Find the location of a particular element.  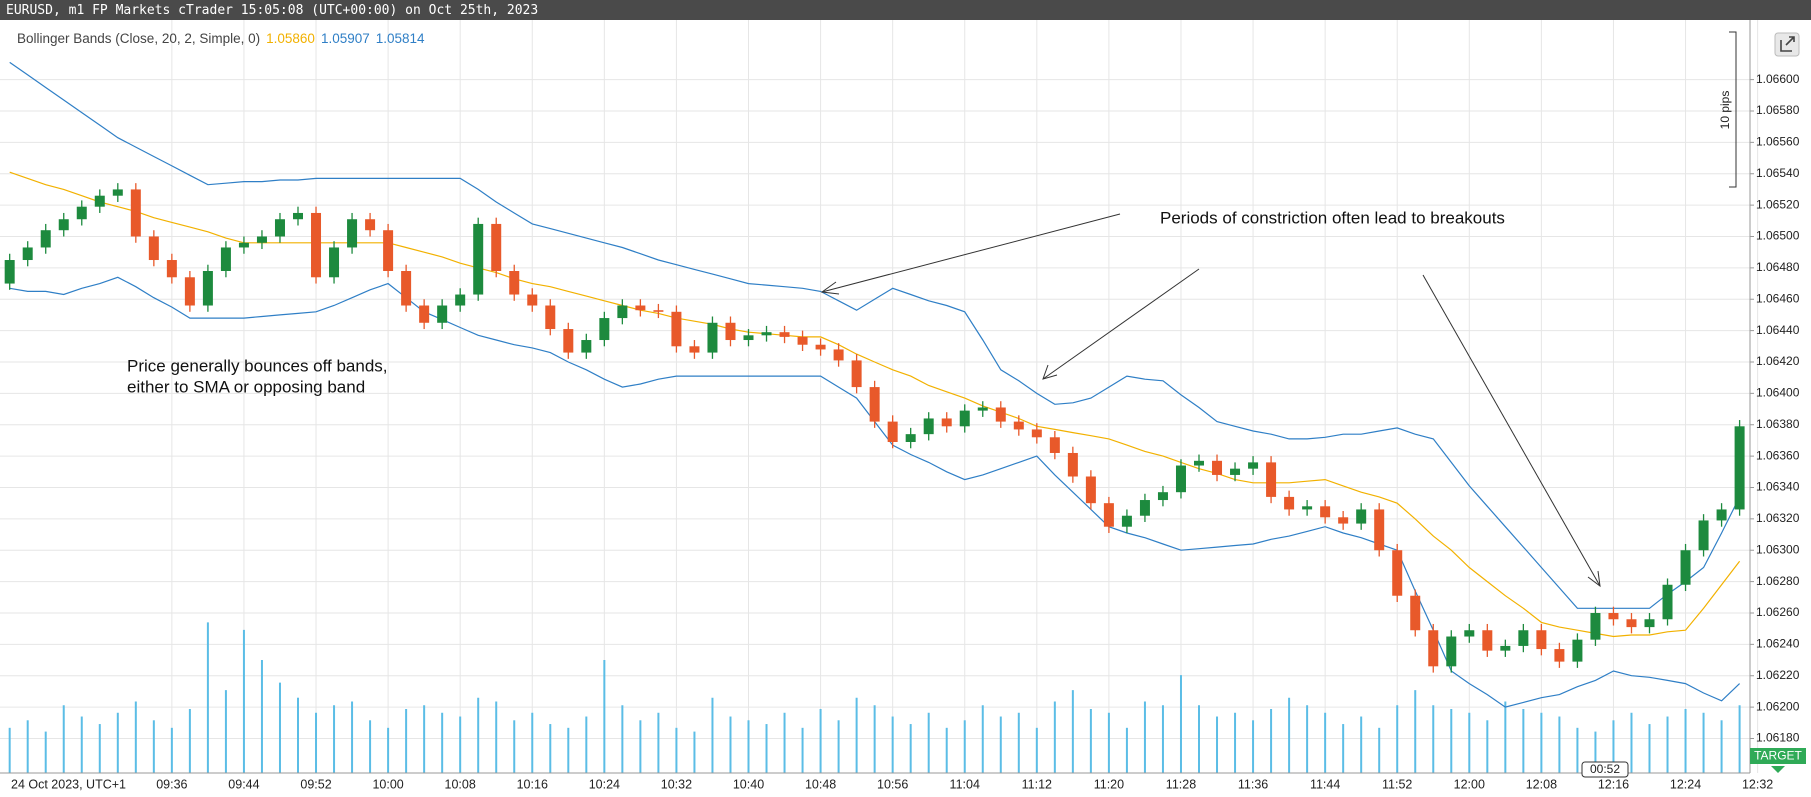

pips-label: 10 pips is located at coordinates (1725, 110).